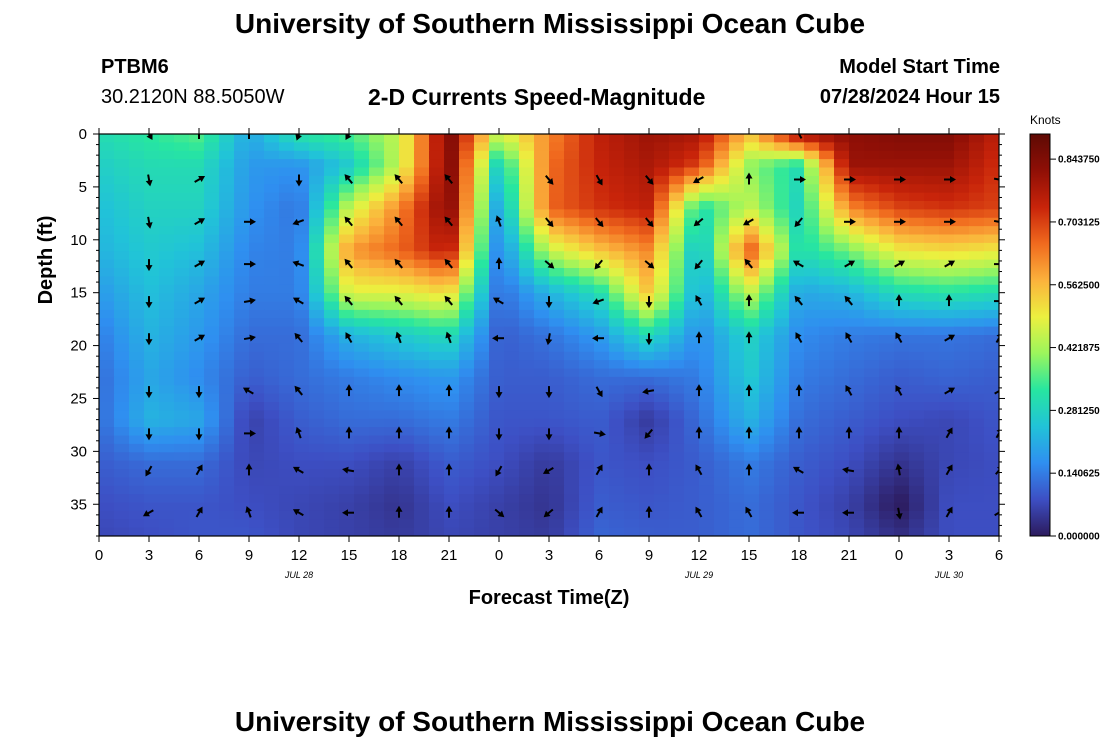  What do you see at coordinates (599, 555) in the screenshot?
I see `x-tick-label: 6` at bounding box center [599, 555].